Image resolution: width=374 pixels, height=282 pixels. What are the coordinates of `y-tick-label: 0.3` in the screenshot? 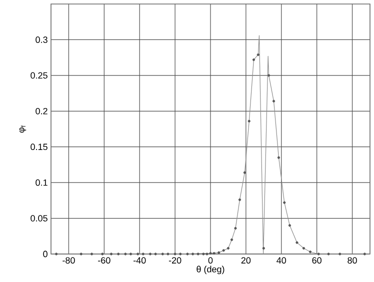 It's located at (42, 39).